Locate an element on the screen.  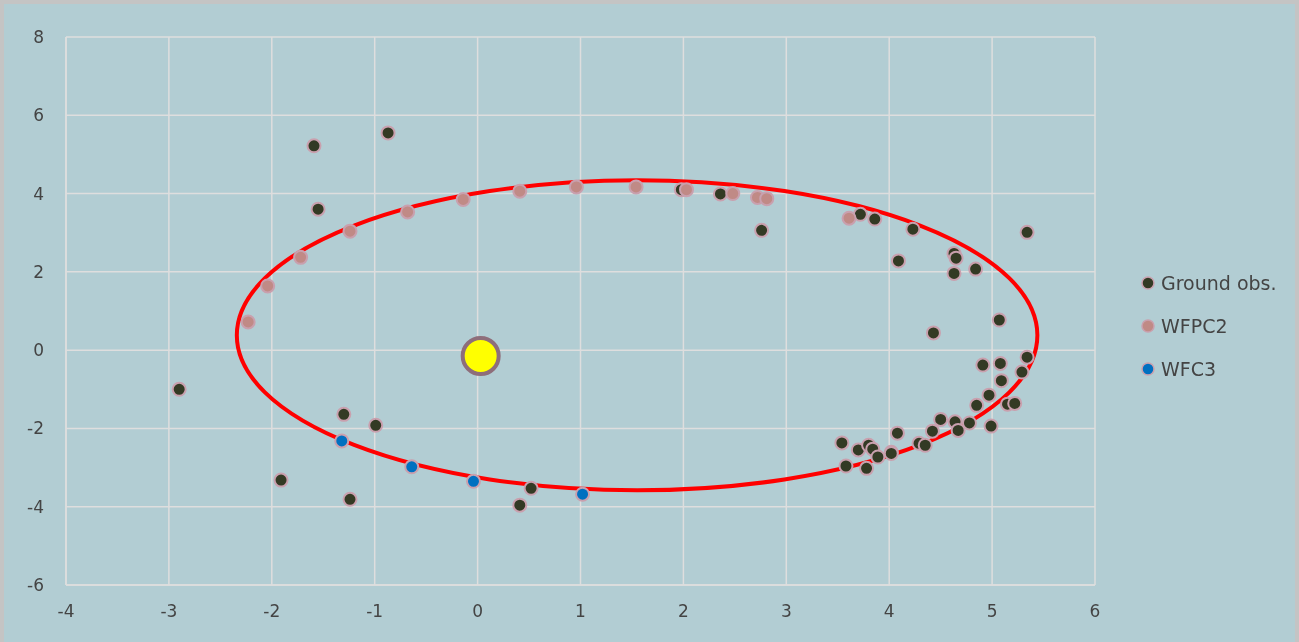
x-tick-label: 1 is located at coordinates (580, 611).